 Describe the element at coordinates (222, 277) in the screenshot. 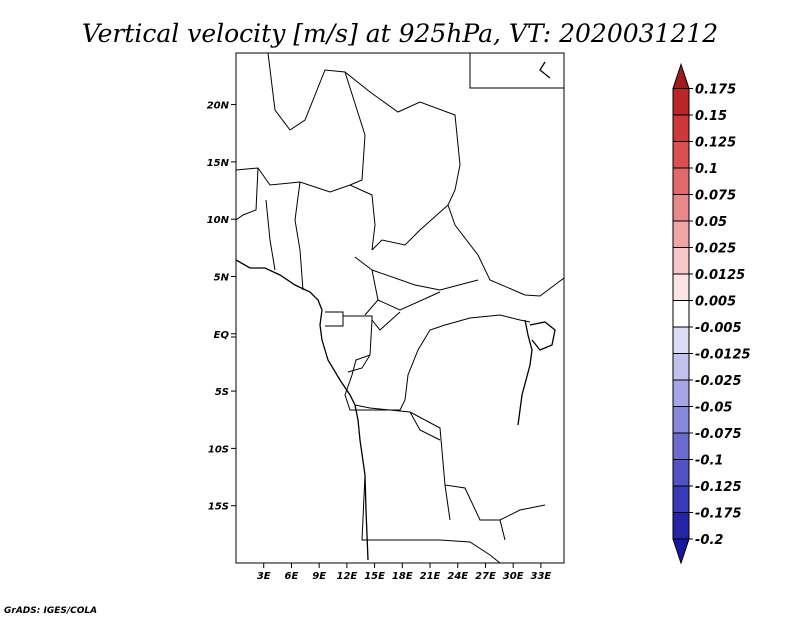

I see `y-tick-label: 5N` at that location.